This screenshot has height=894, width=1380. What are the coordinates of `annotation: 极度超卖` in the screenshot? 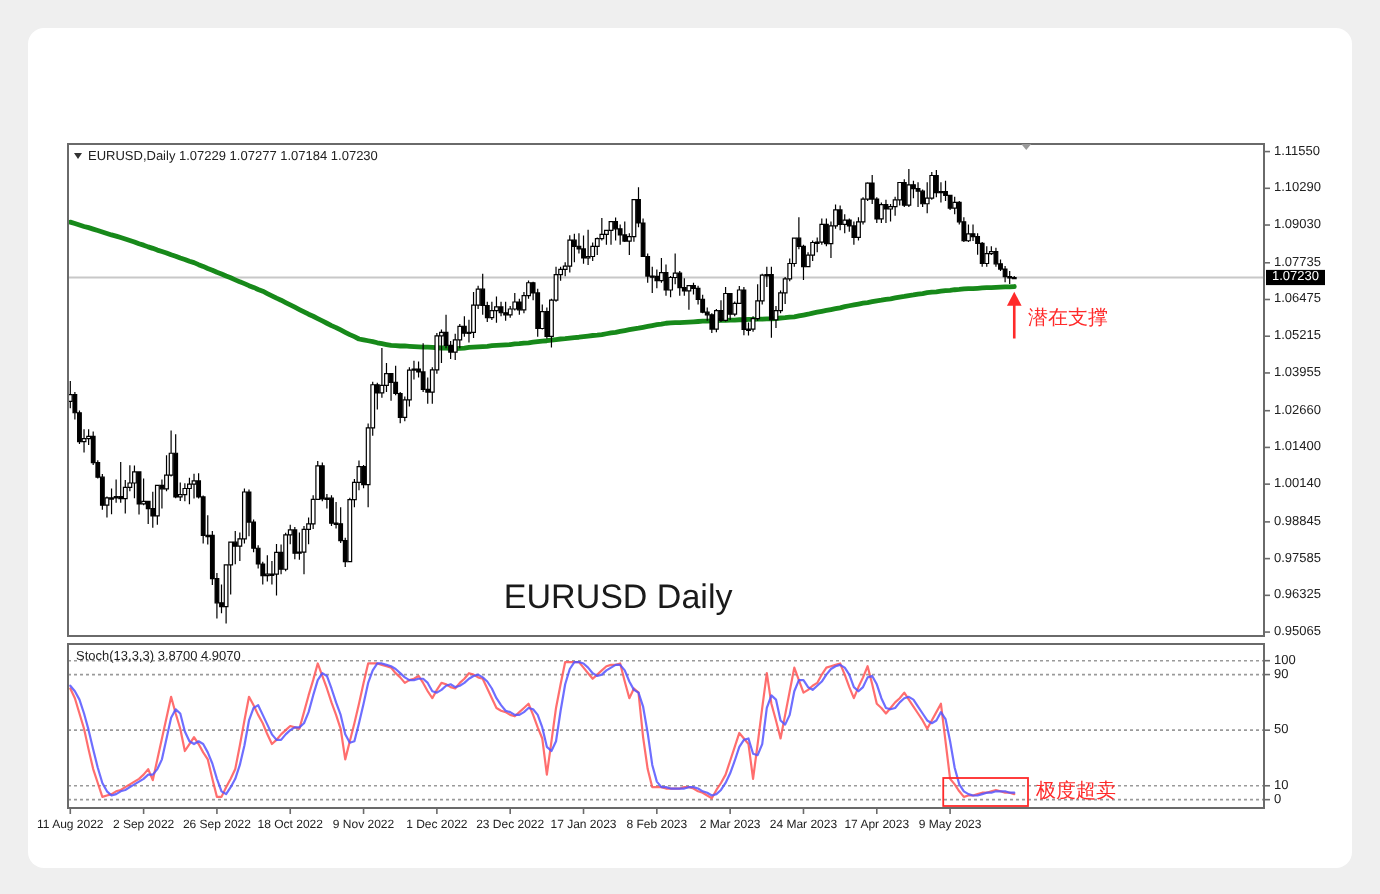 It's located at (1075, 791).